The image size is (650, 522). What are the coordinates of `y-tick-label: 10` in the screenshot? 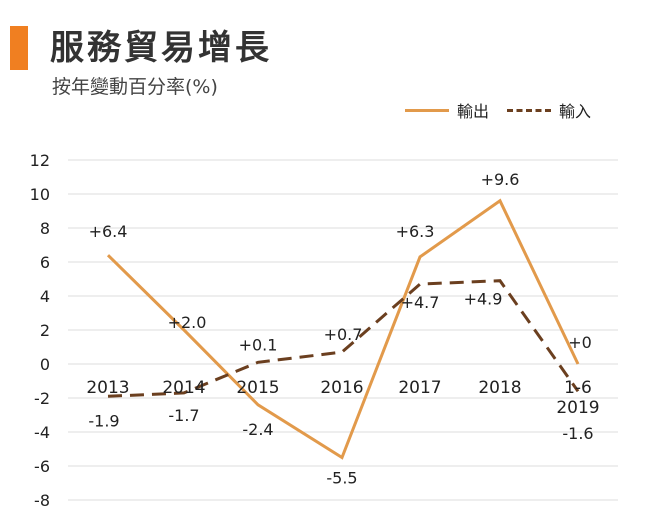 It's located at (40, 194).